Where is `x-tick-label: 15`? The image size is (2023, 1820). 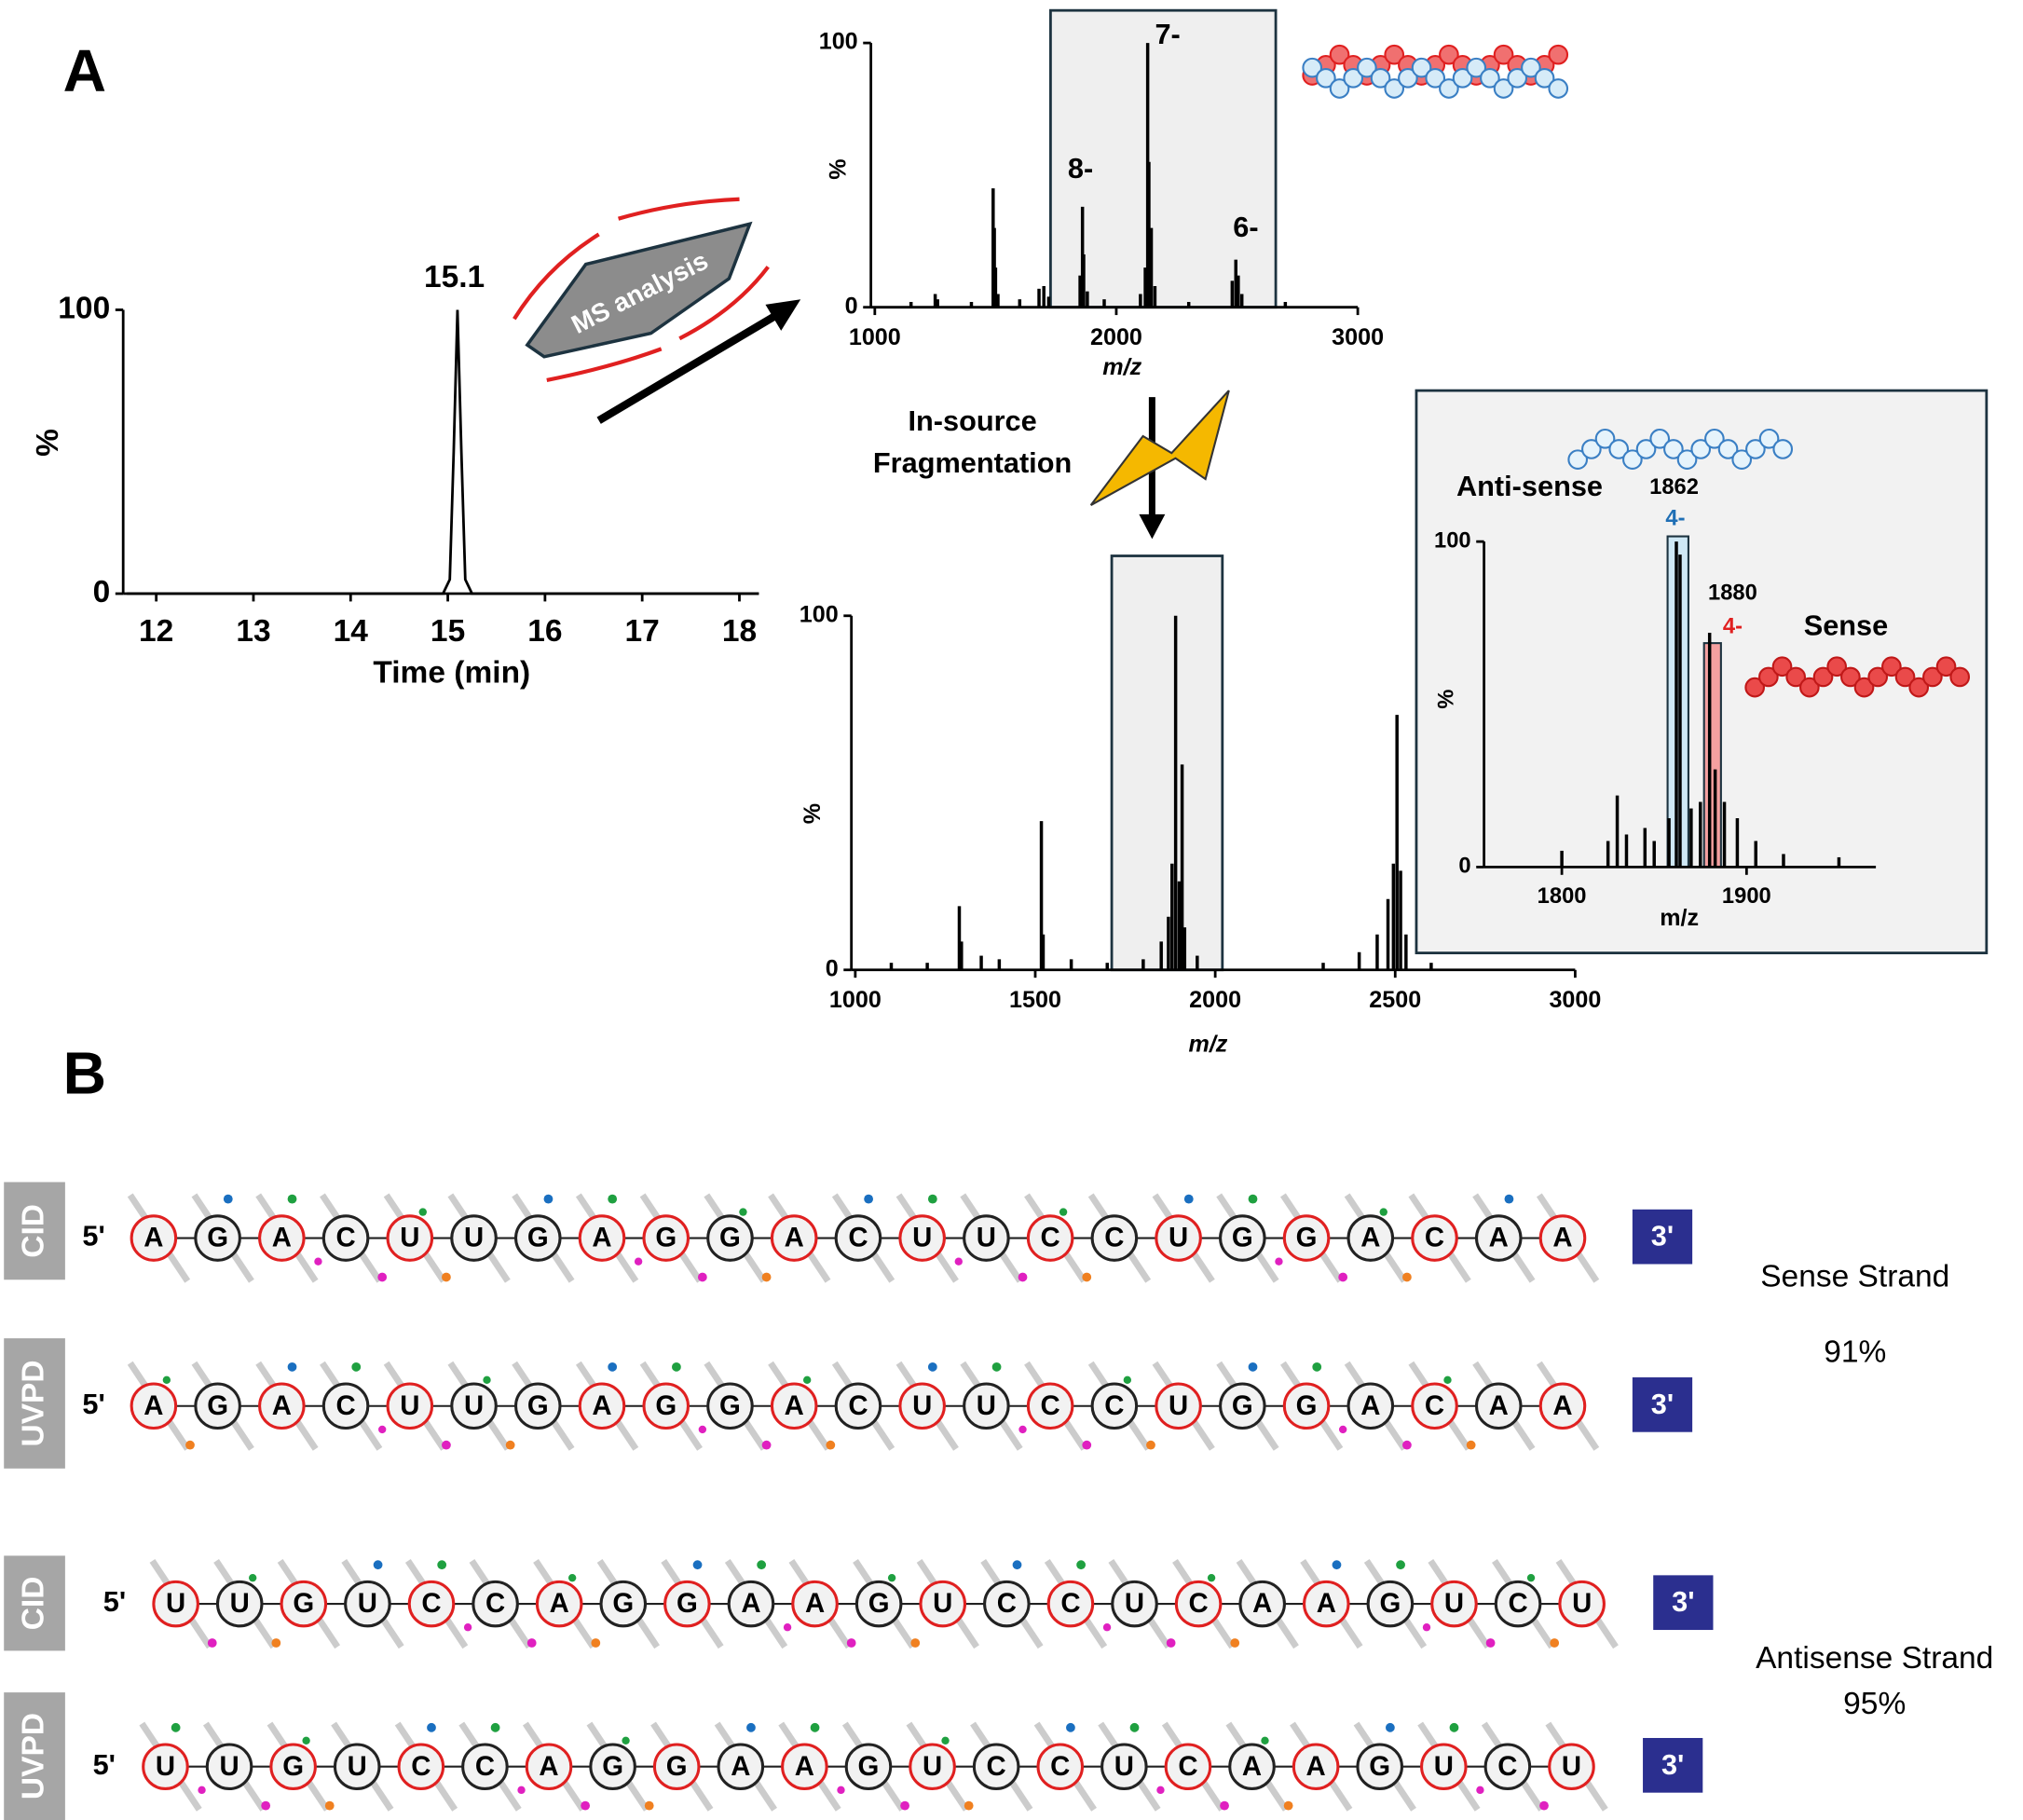
x-tick-label: 15 is located at coordinates (448, 631).